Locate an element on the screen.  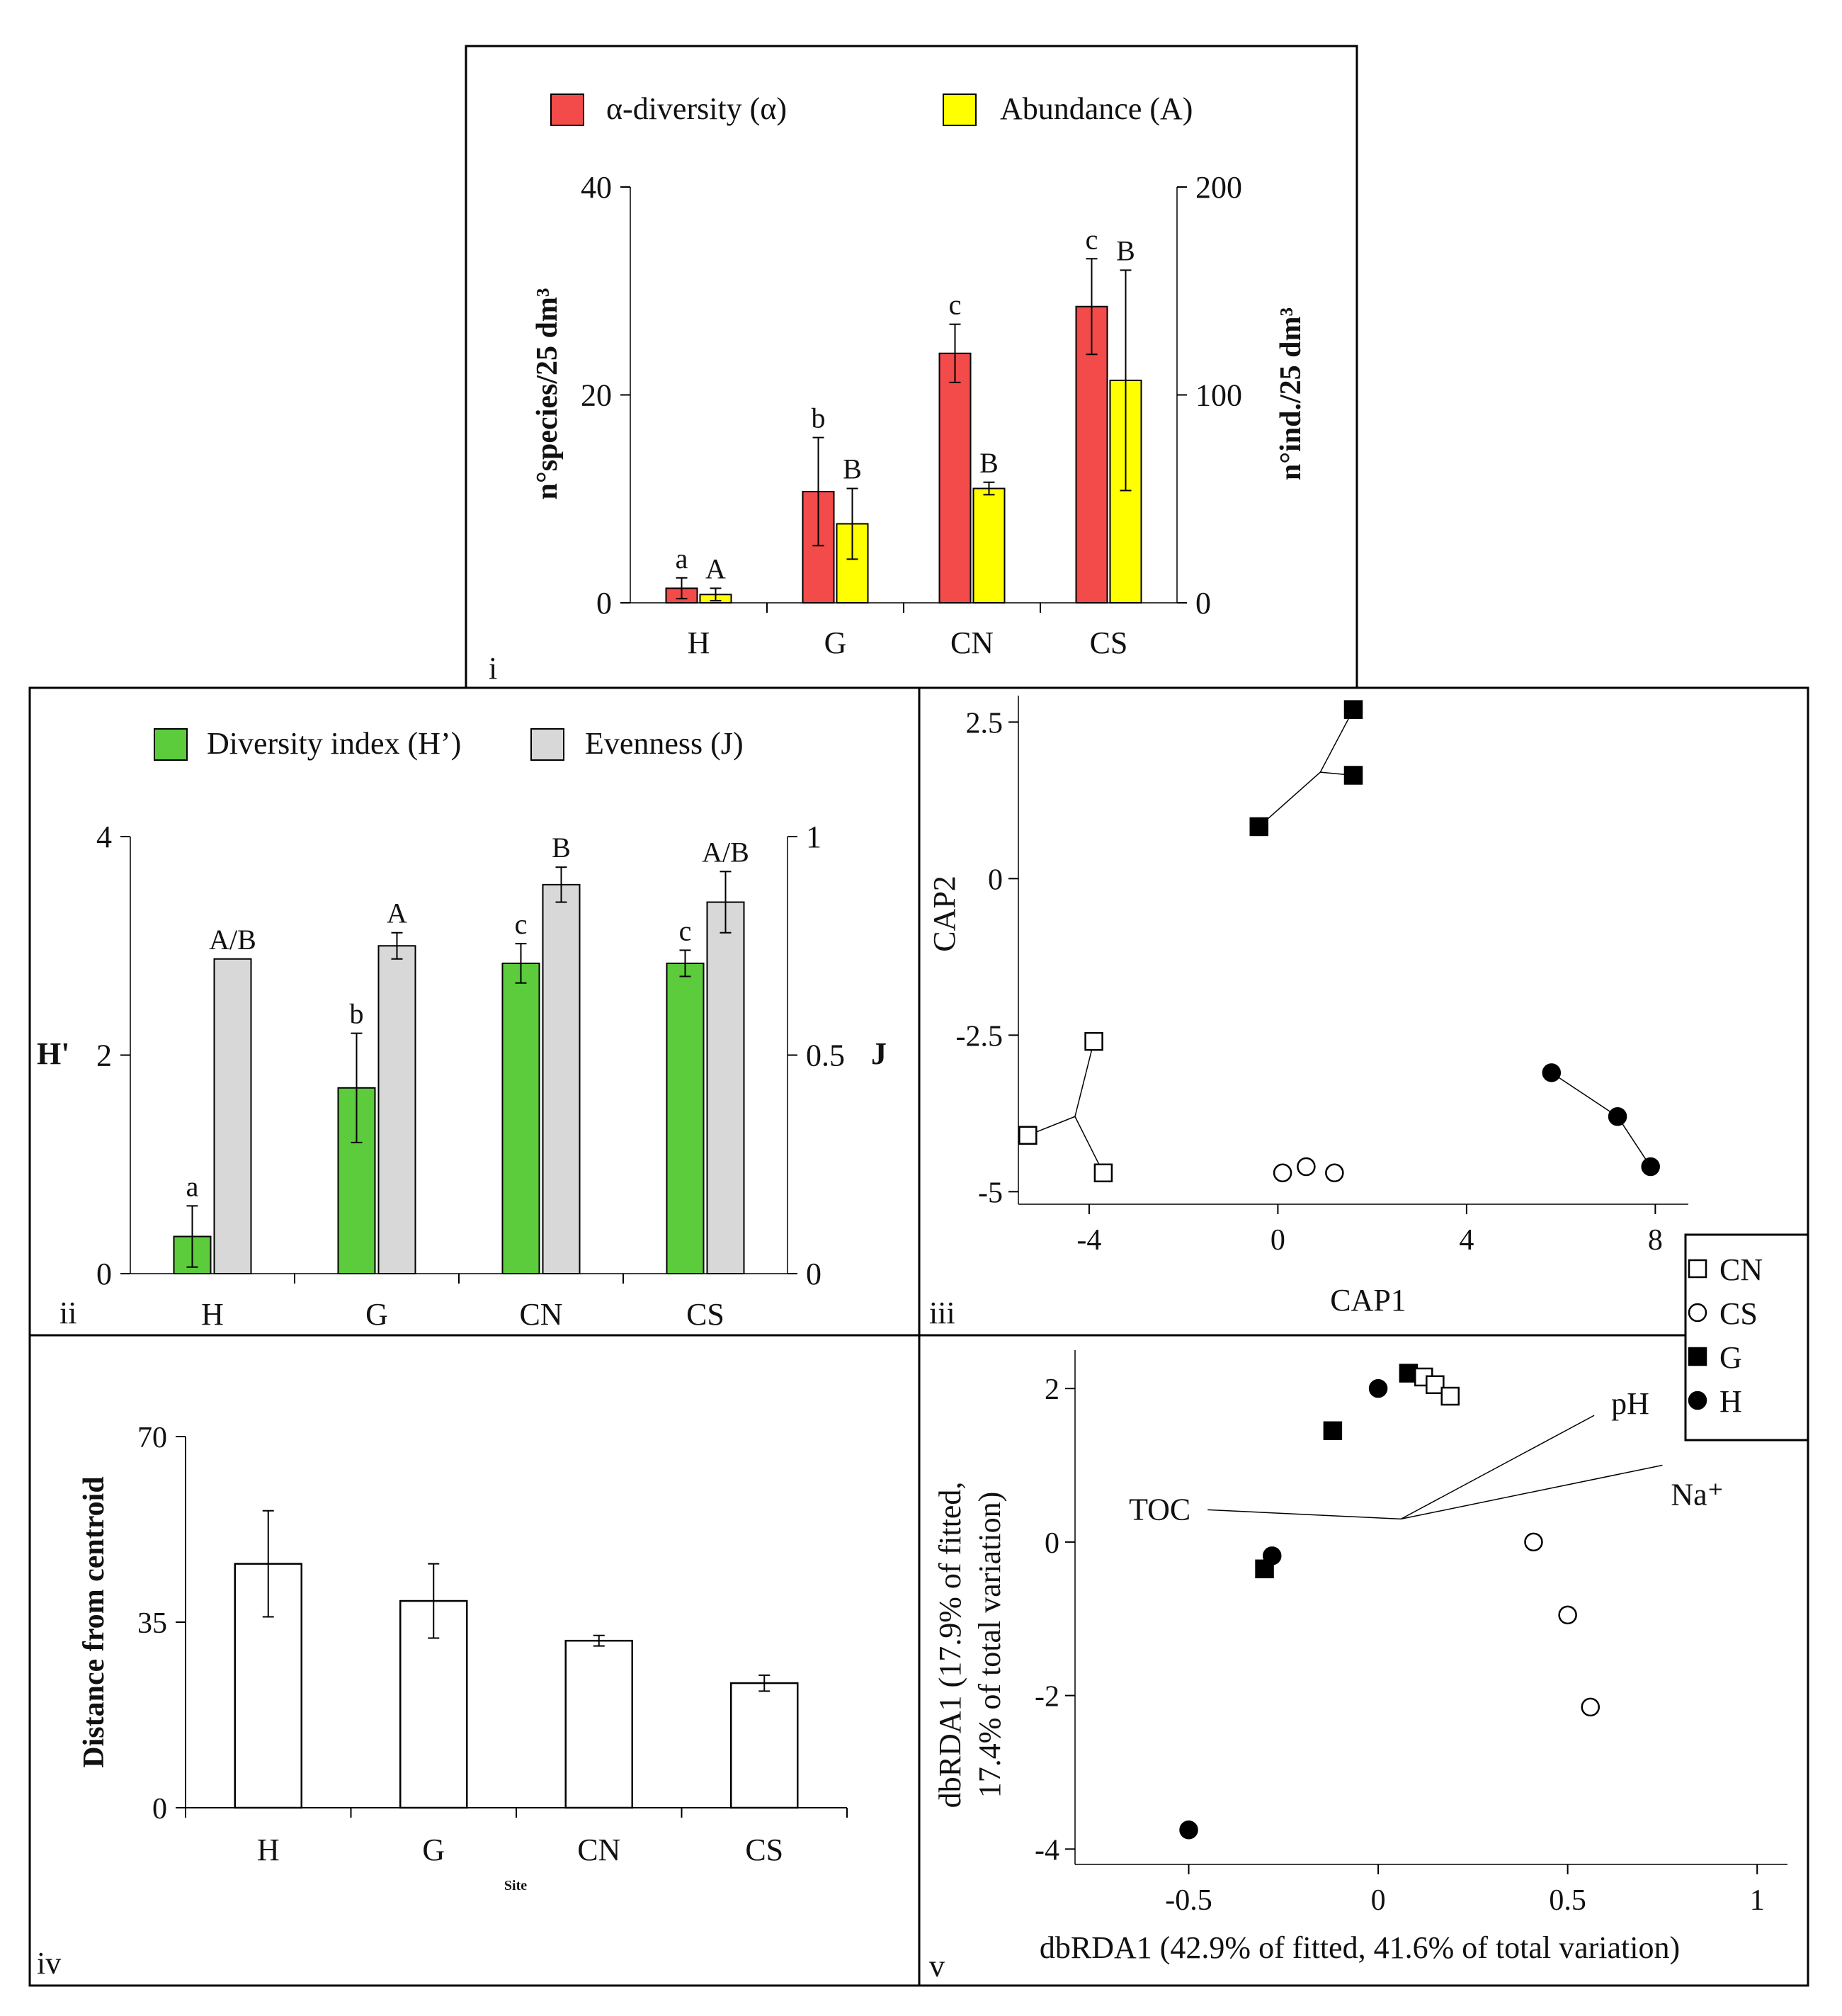
y-tick-label: -2.5 is located at coordinates (980, 1036).